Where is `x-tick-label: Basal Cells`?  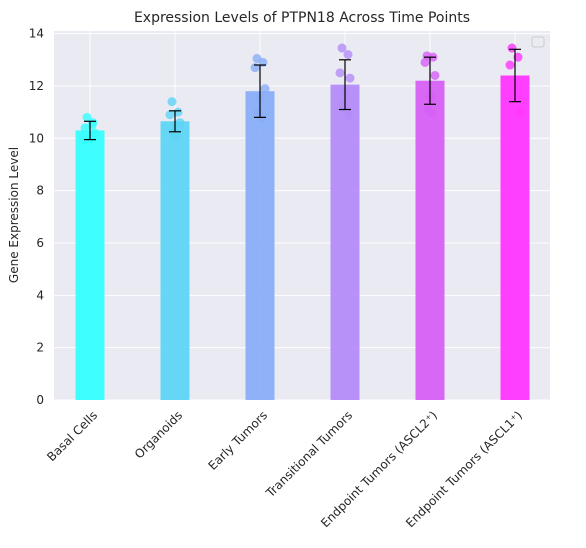 x-tick-label: Basal Cells is located at coordinates (72, 436).